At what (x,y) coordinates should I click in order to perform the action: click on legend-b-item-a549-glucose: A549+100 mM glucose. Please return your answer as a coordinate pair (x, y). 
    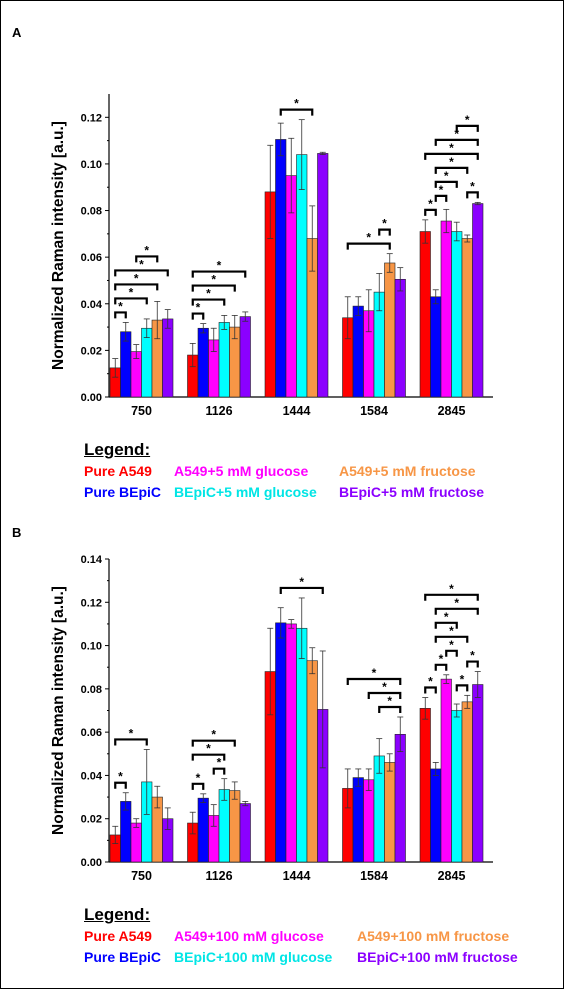
    Looking at the image, I should click on (249, 936).